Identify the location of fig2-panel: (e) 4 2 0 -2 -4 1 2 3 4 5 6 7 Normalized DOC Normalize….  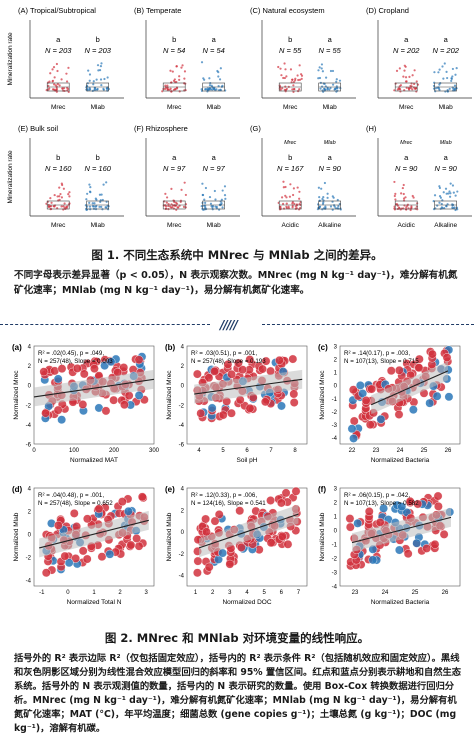
(236, 545).